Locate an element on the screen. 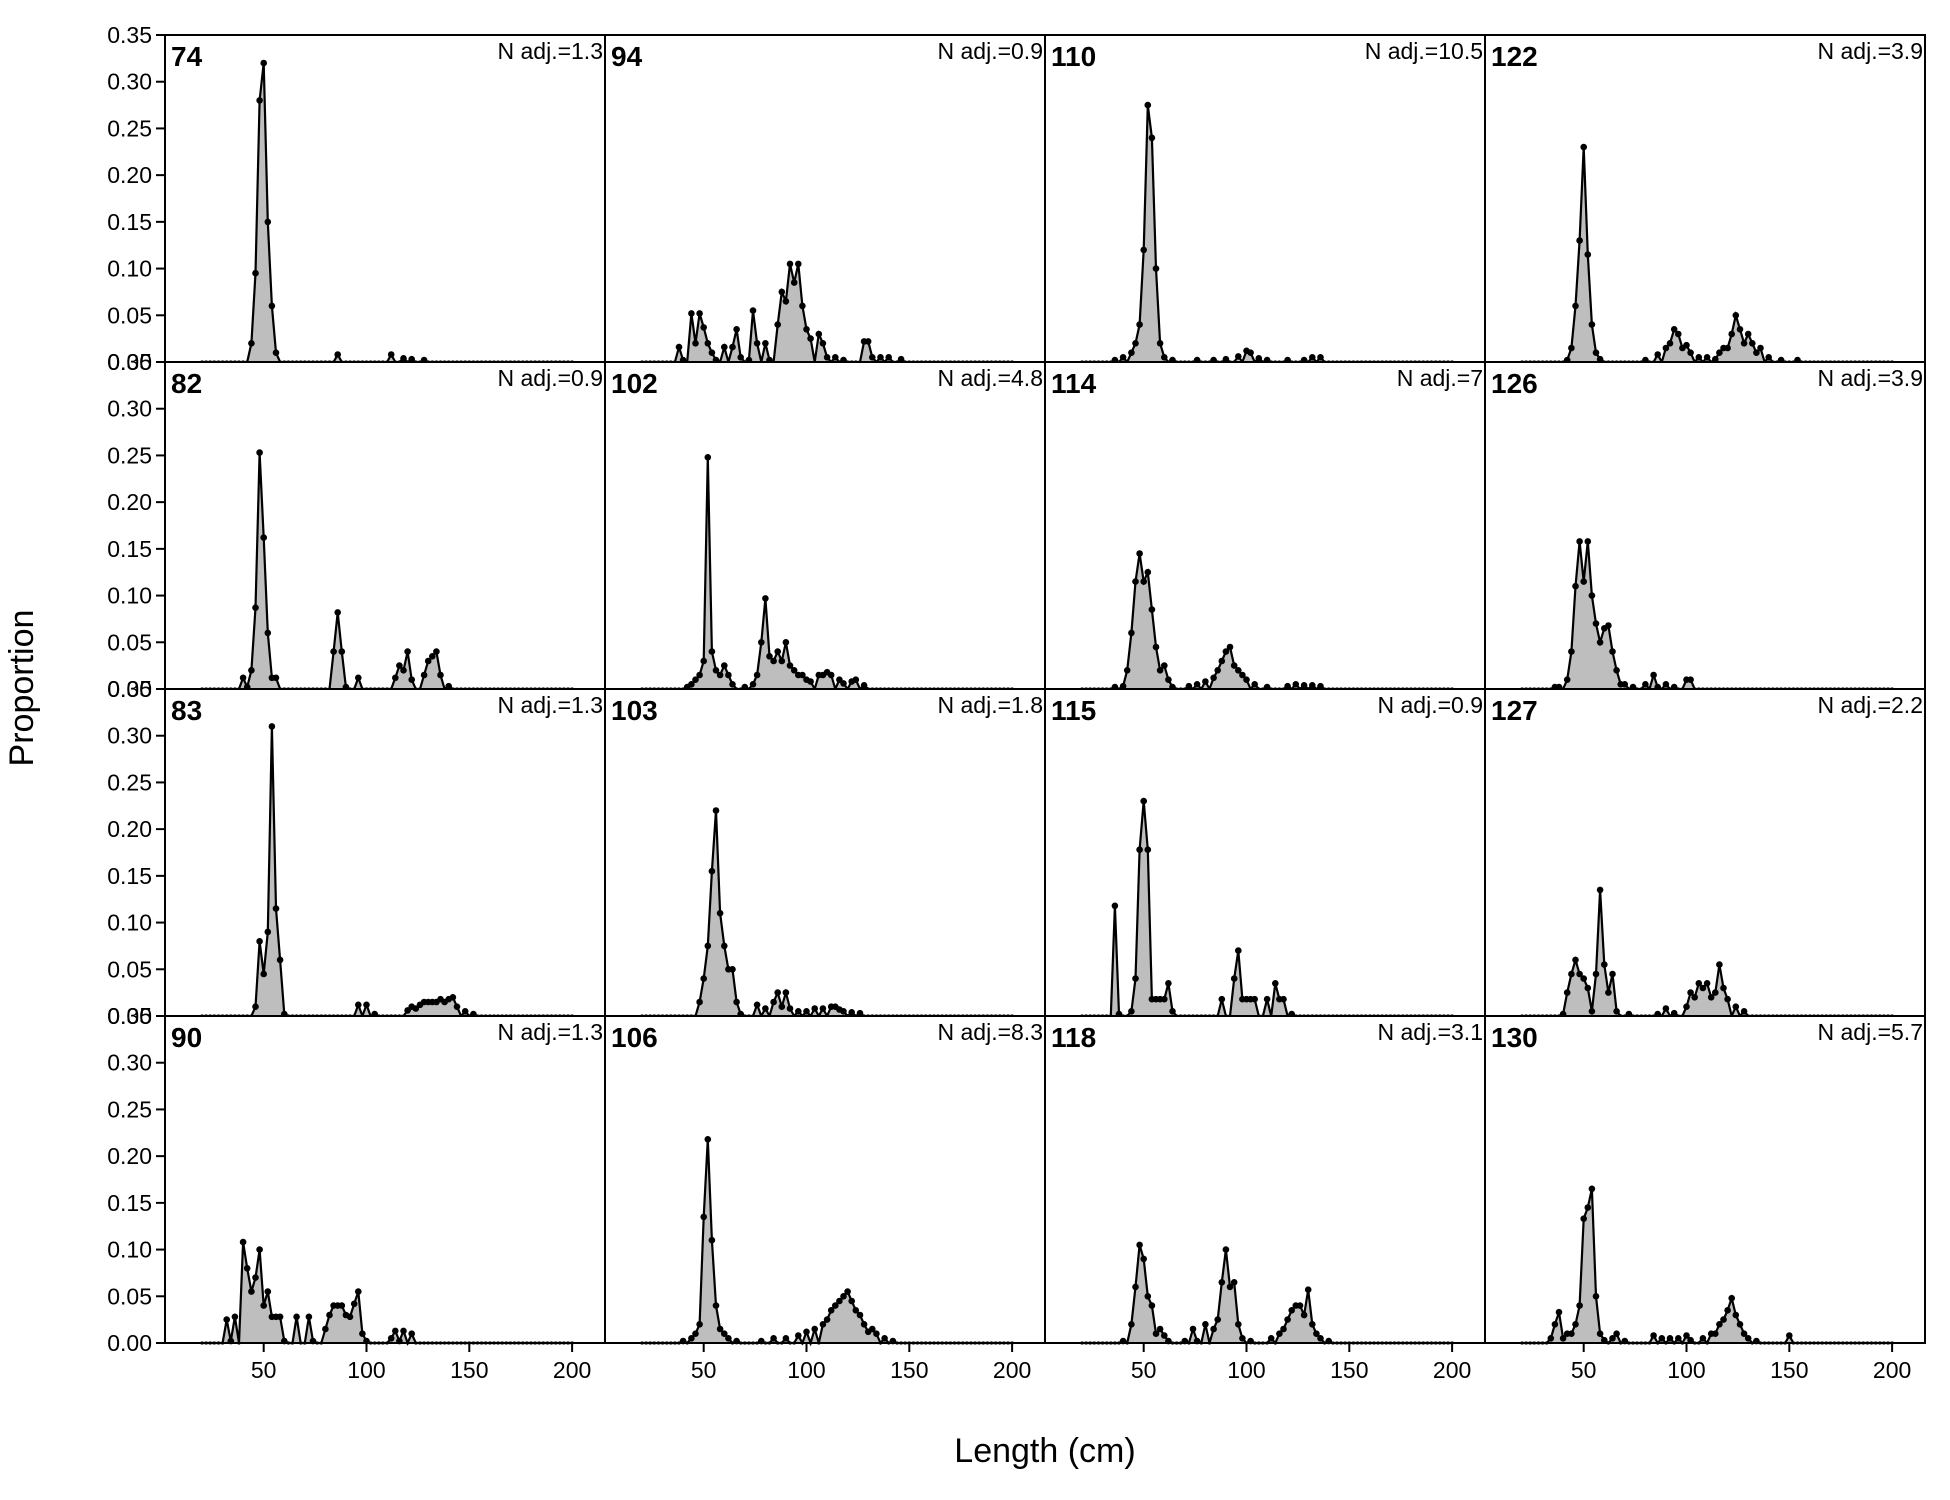  panel-94: 94 N adj.=0.9 is located at coordinates (825, 200).